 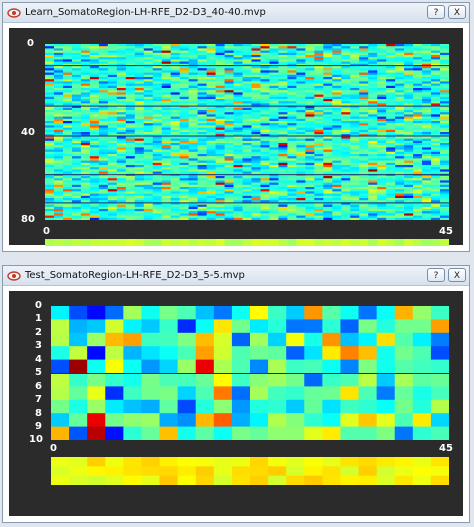 I want to click on strip-cell, so click(x=274, y=242).